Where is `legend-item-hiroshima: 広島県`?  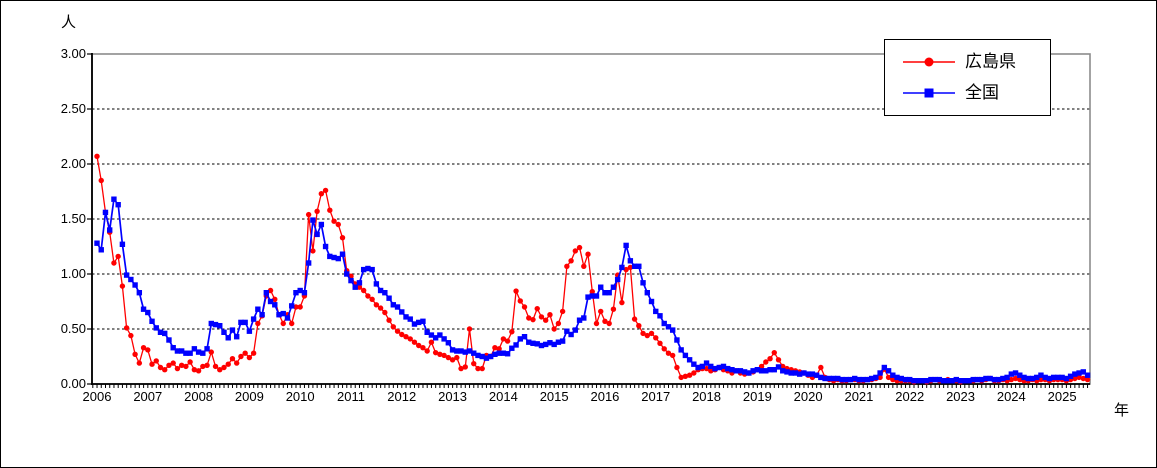 legend-item-hiroshima: 広島県 is located at coordinates (975, 62).